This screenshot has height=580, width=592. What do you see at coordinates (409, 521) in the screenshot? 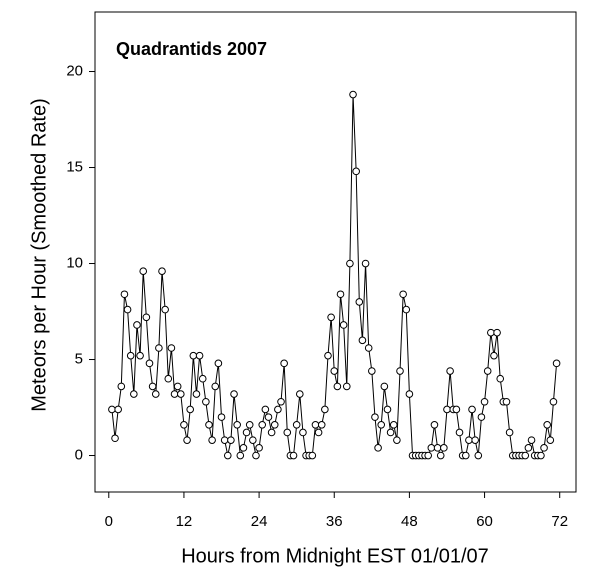
I see `x-tick-label: 48` at bounding box center [409, 521].